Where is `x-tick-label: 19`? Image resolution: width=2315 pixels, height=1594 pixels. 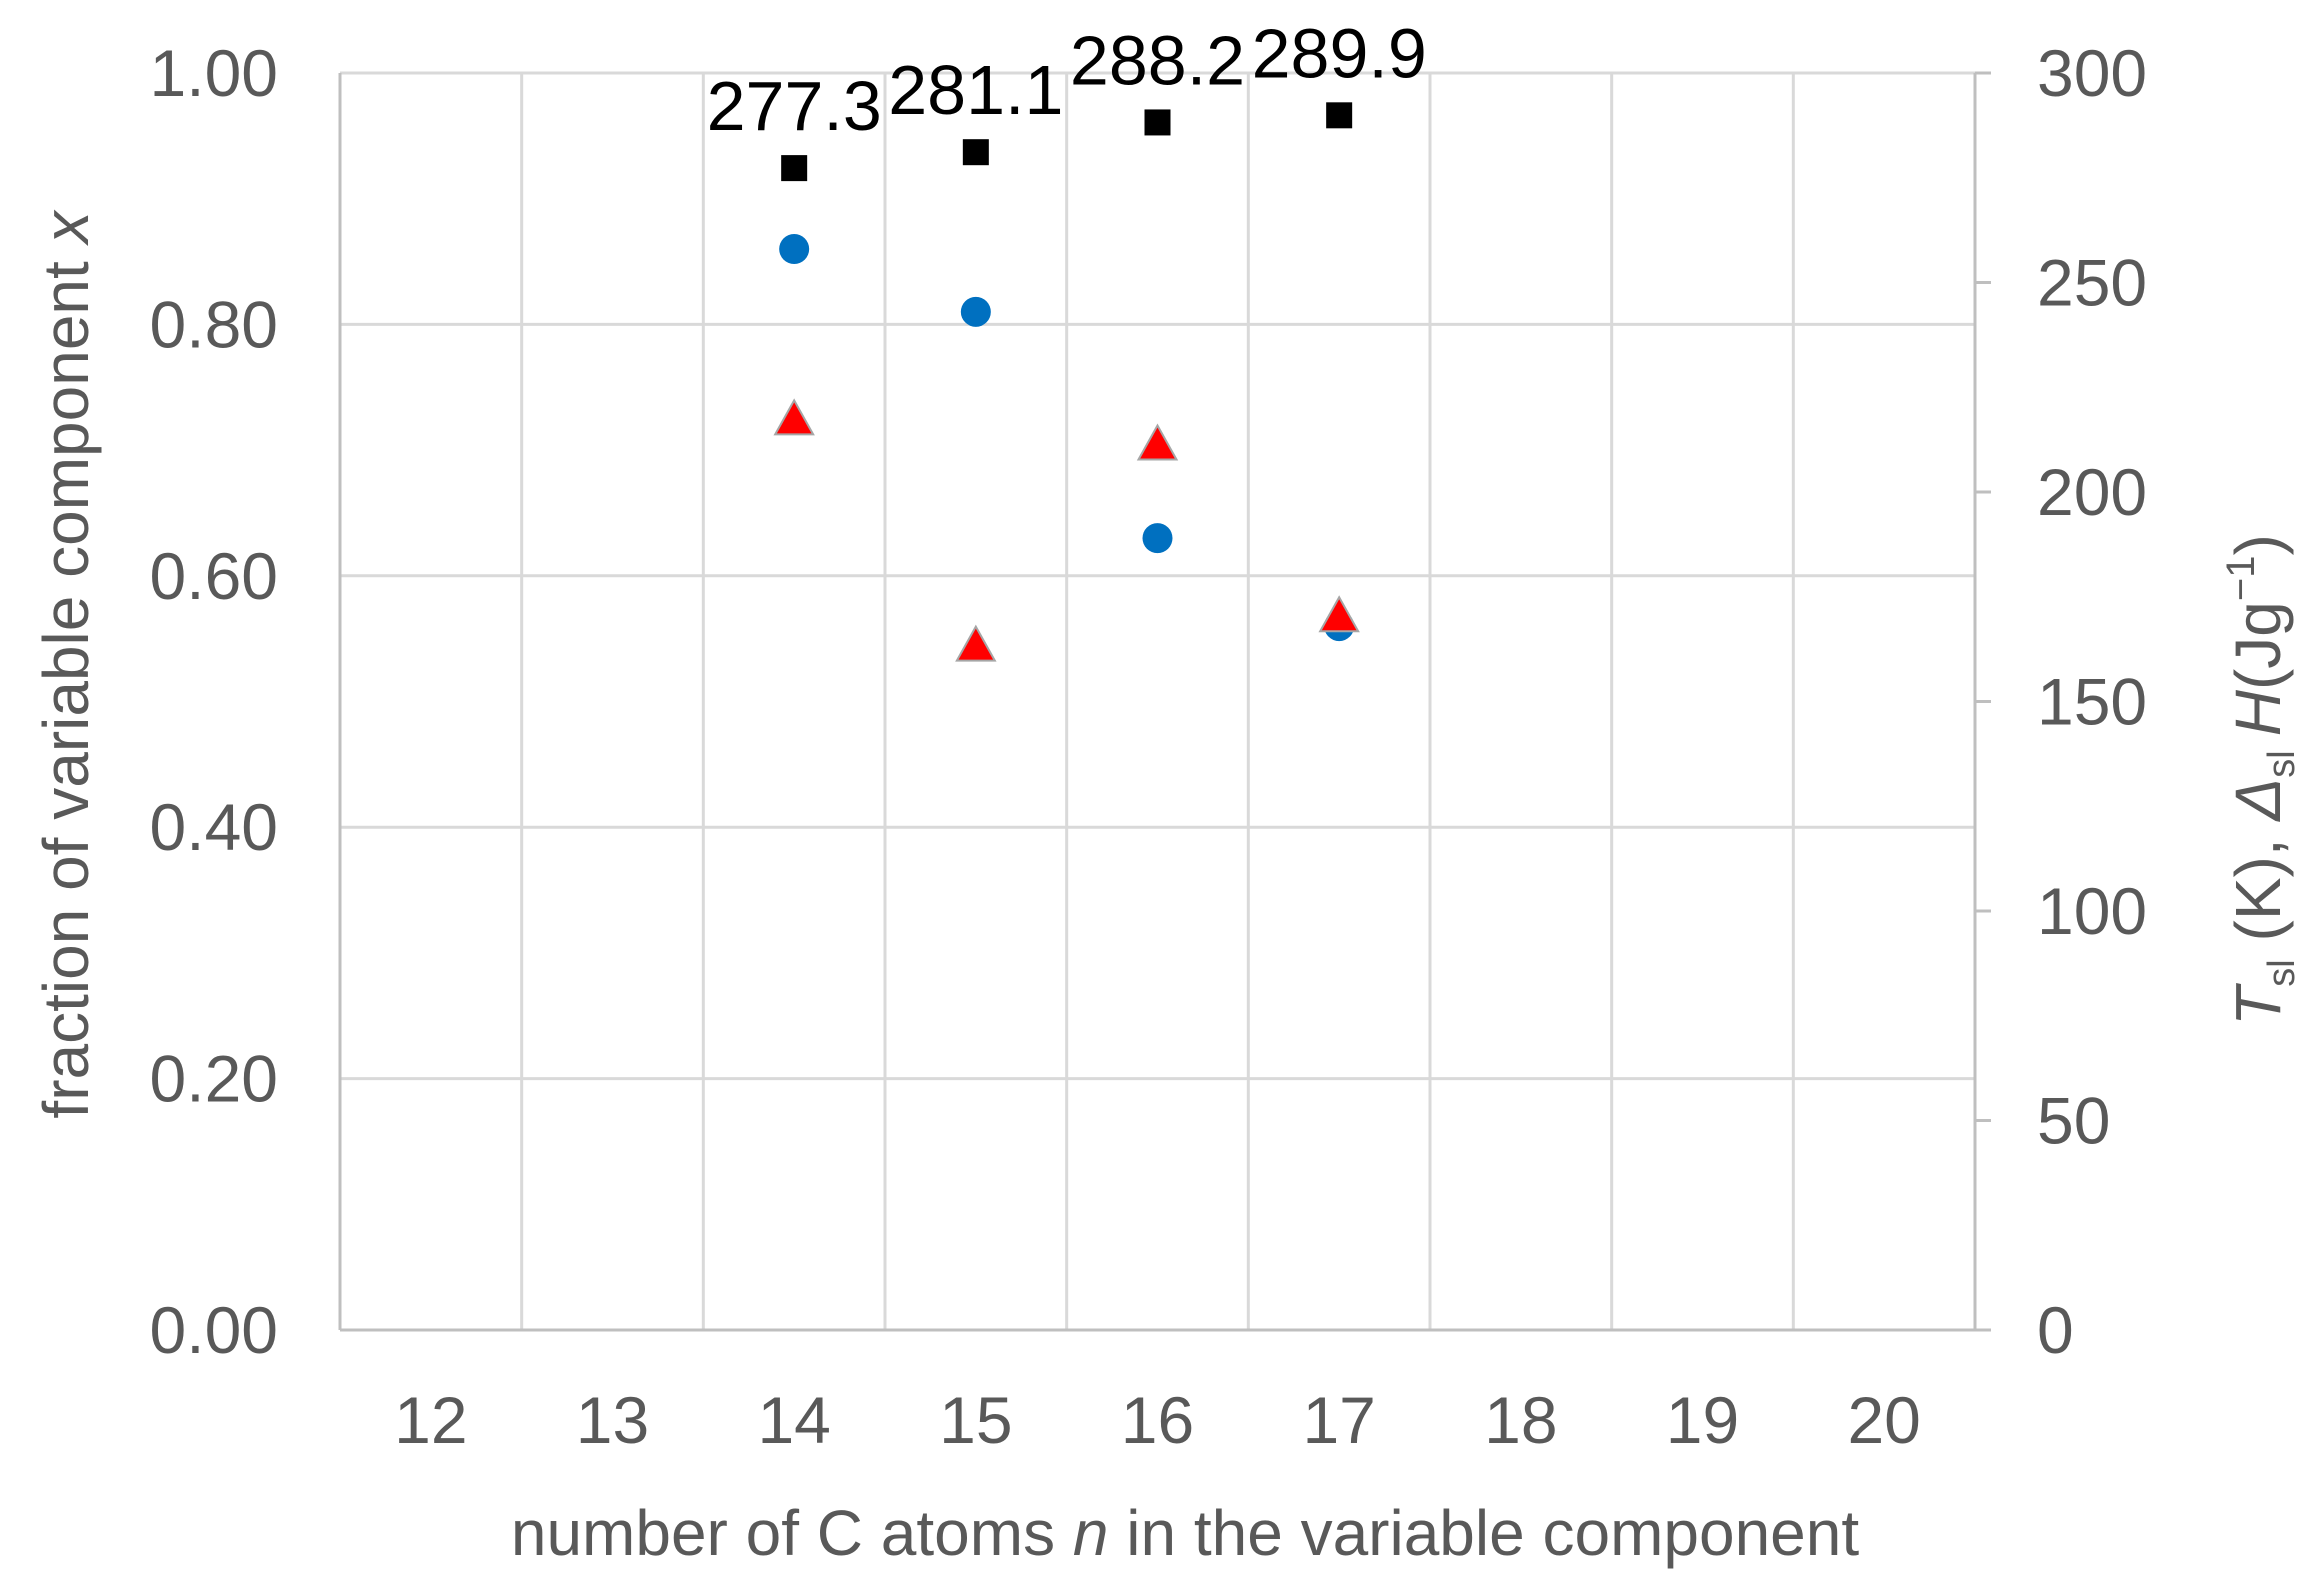 x-tick-label: 19 is located at coordinates (1702, 1420).